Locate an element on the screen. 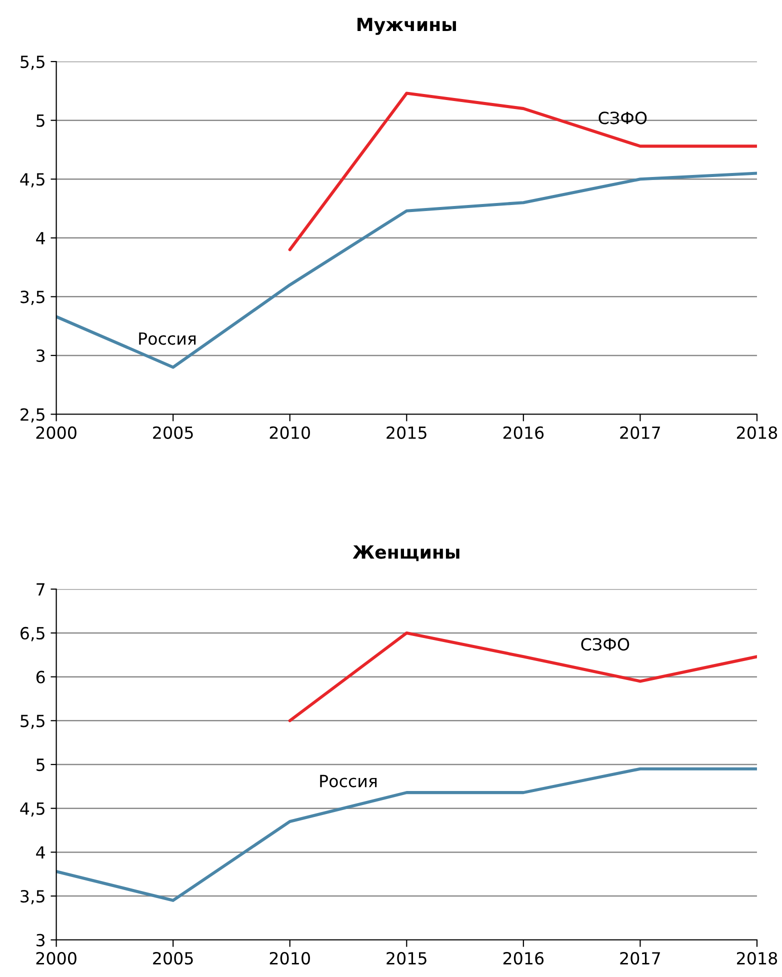 This screenshot has height=977, width=782. chart-title: Мужчины is located at coordinates (407, 26).